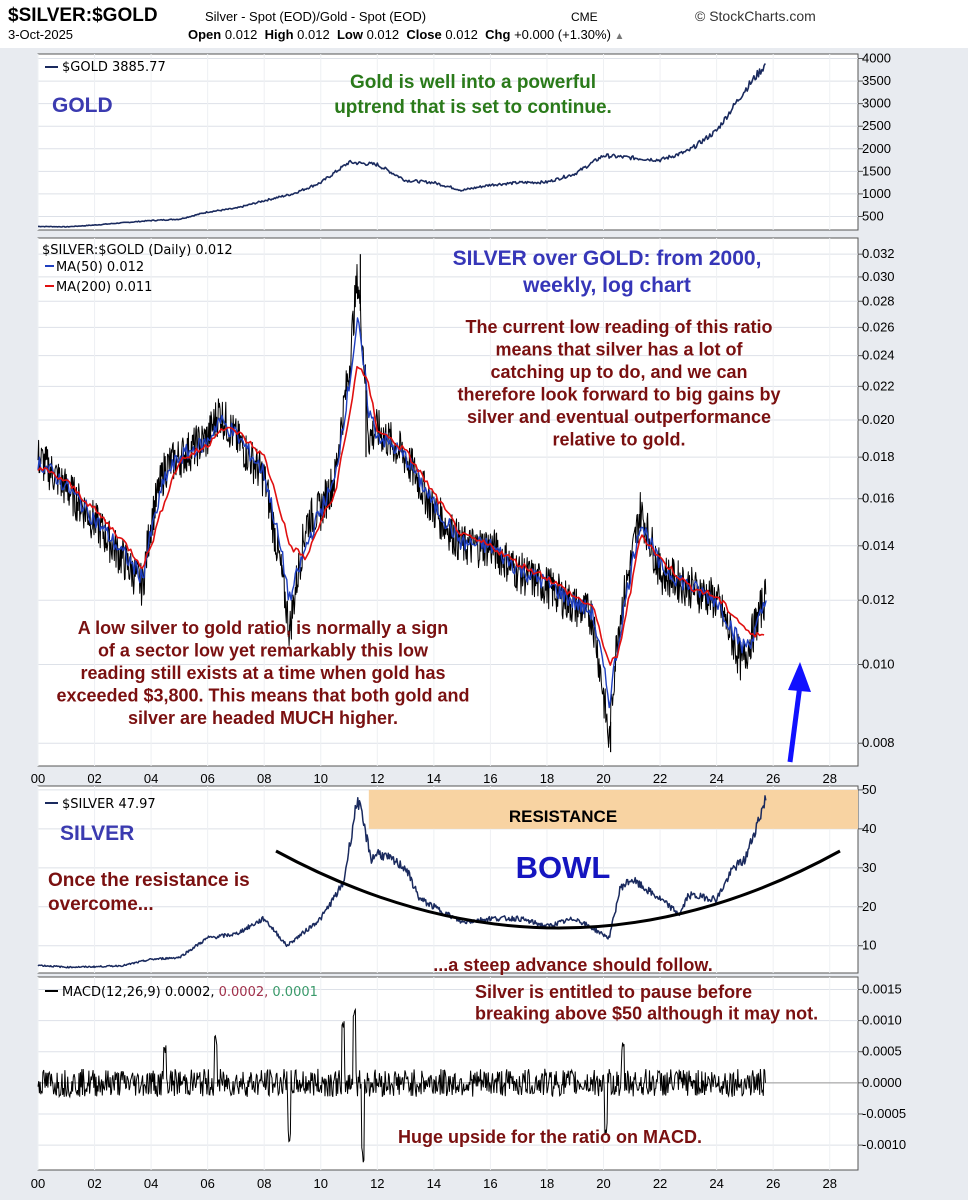 The height and width of the screenshot is (1200, 968). What do you see at coordinates (882, 1051) in the screenshot?
I see `y-tick-label: 0.0005` at bounding box center [882, 1051].